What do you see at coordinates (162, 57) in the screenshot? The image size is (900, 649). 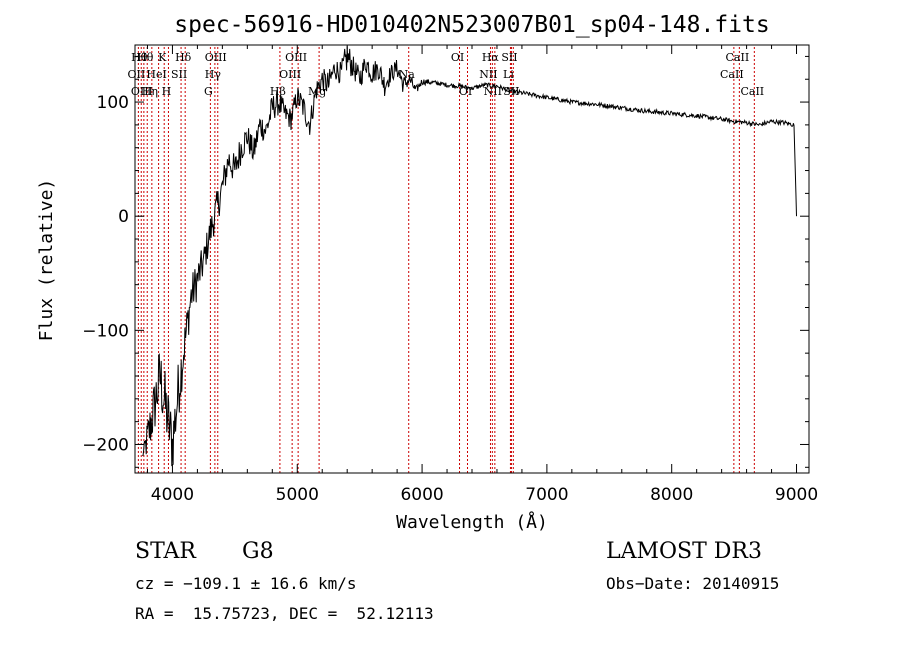 I see `line-label: K` at bounding box center [162, 57].